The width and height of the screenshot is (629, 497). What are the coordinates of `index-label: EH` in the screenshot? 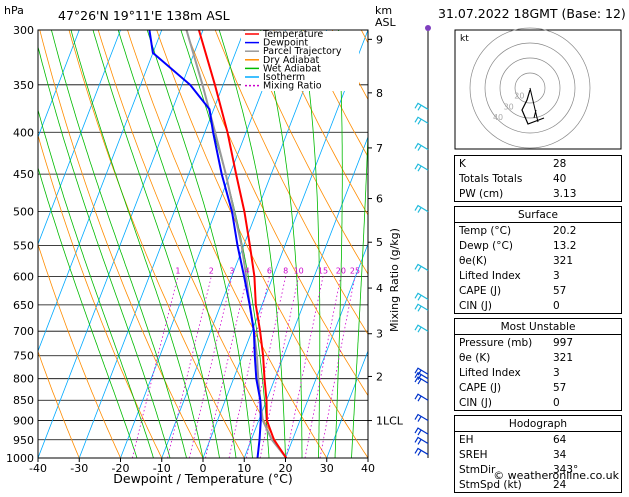 It's located at (466, 440).